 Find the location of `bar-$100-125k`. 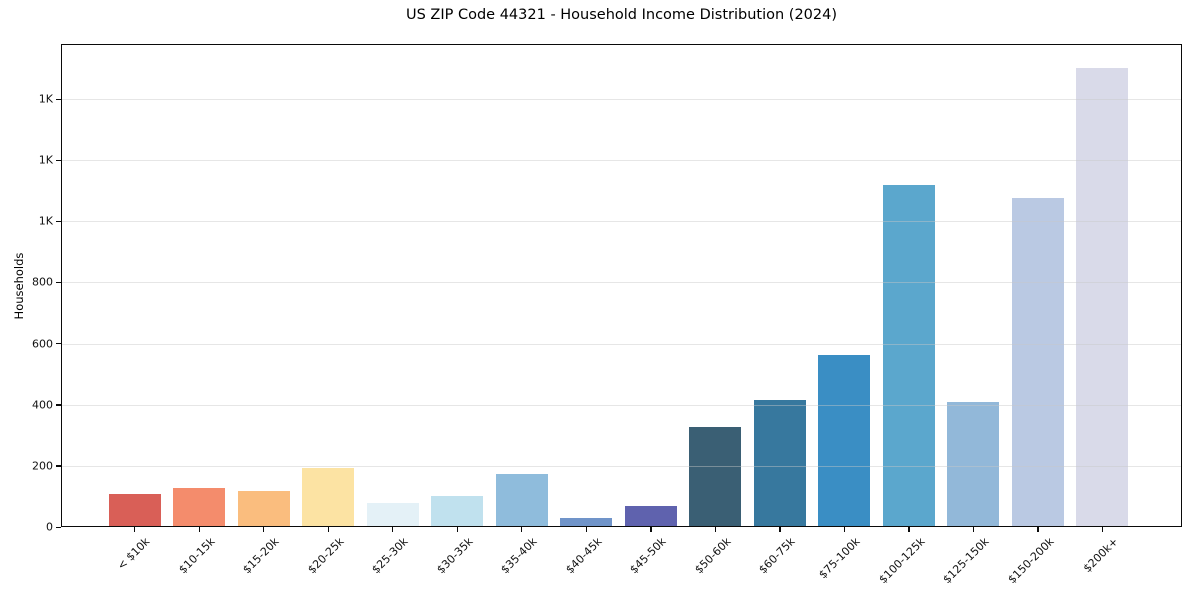

bar-$100-125k is located at coordinates (908, 356).